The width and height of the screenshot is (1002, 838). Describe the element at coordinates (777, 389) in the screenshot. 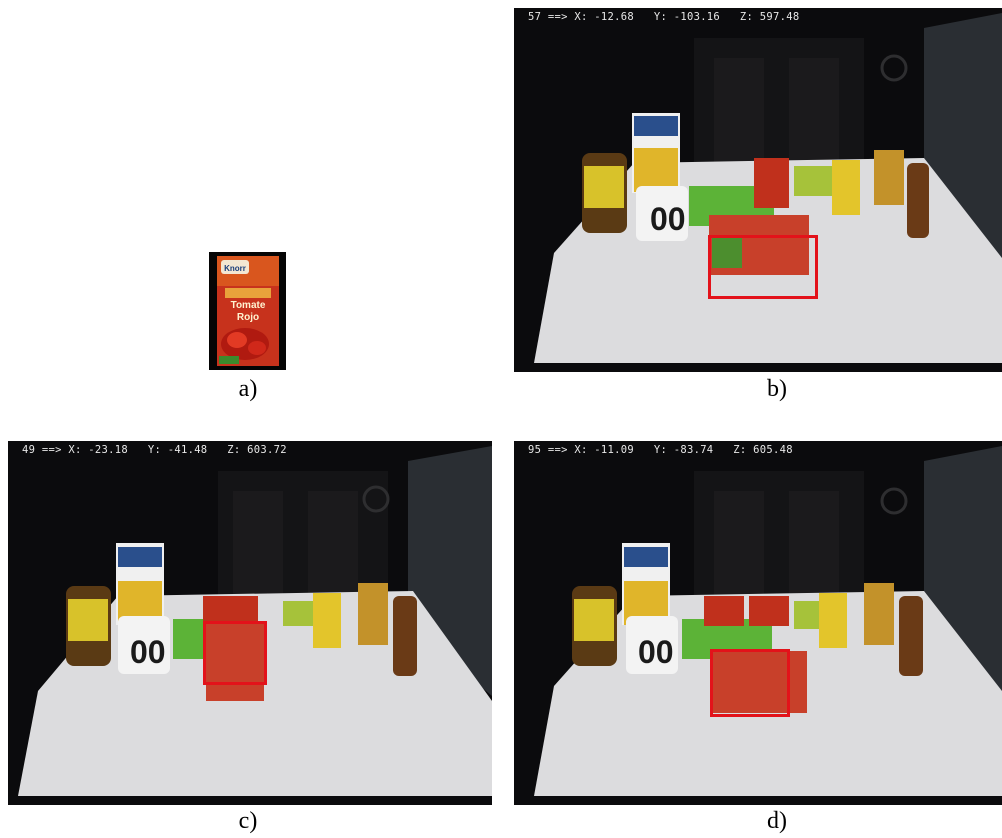

I see `caption-b: b)` at that location.